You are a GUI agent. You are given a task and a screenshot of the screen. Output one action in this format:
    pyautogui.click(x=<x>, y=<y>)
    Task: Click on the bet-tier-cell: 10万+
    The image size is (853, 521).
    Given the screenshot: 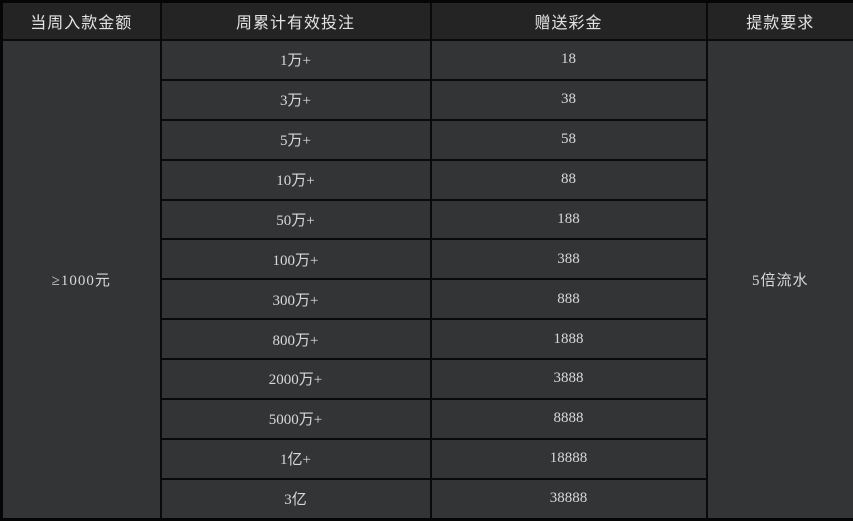 What is the action you would take?
    pyautogui.click(x=295, y=179)
    